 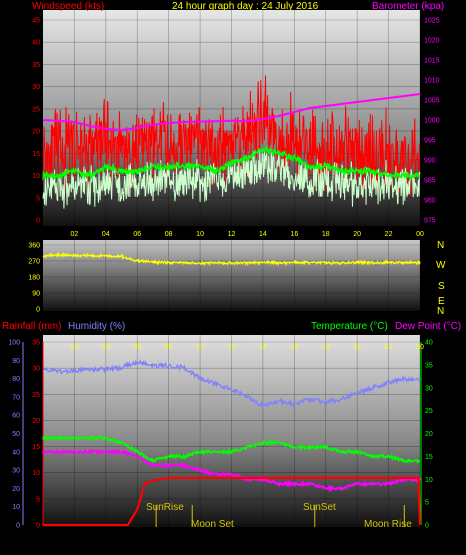 I want to click on wind-x-tick: 08, so click(x=169, y=234).